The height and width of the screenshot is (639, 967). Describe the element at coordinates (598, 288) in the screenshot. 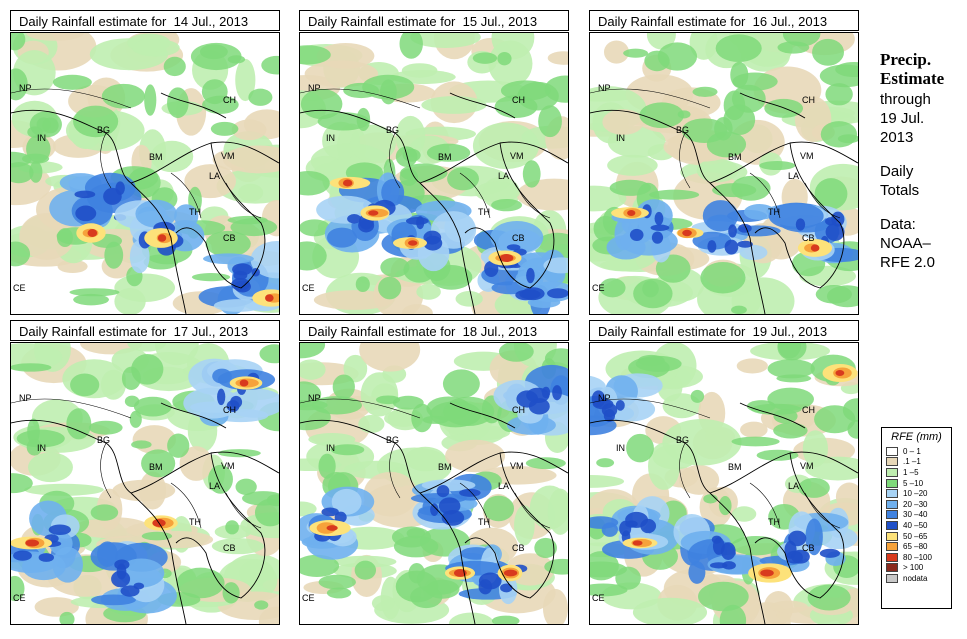

I see `country-label-ce: CE` at that location.